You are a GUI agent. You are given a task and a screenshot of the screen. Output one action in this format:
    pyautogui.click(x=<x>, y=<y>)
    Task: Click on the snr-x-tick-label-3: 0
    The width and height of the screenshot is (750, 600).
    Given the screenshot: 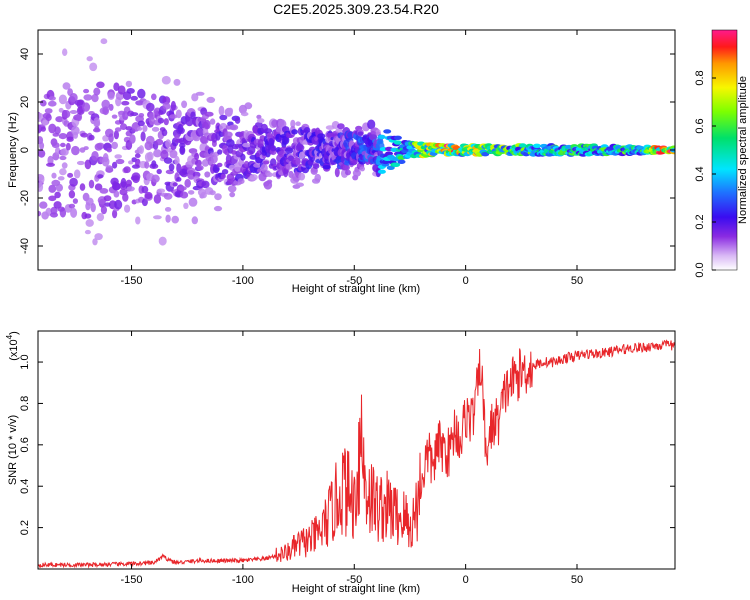 What is the action you would take?
    pyautogui.click(x=466, y=580)
    